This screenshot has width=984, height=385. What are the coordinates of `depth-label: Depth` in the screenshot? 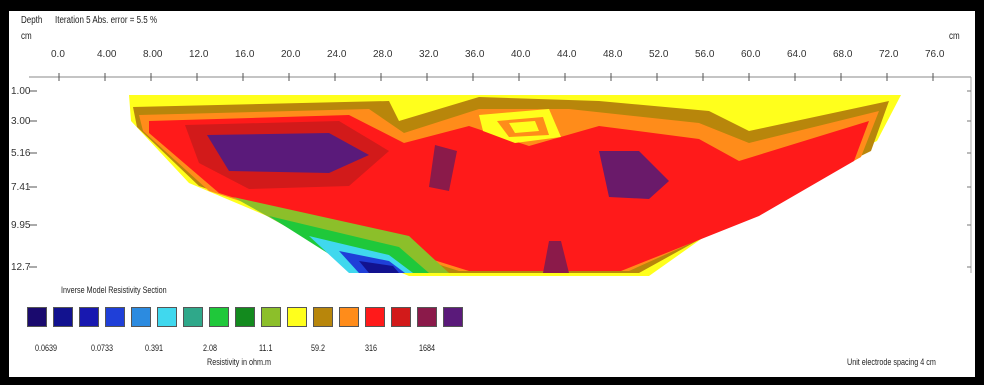 It's located at (32, 20).